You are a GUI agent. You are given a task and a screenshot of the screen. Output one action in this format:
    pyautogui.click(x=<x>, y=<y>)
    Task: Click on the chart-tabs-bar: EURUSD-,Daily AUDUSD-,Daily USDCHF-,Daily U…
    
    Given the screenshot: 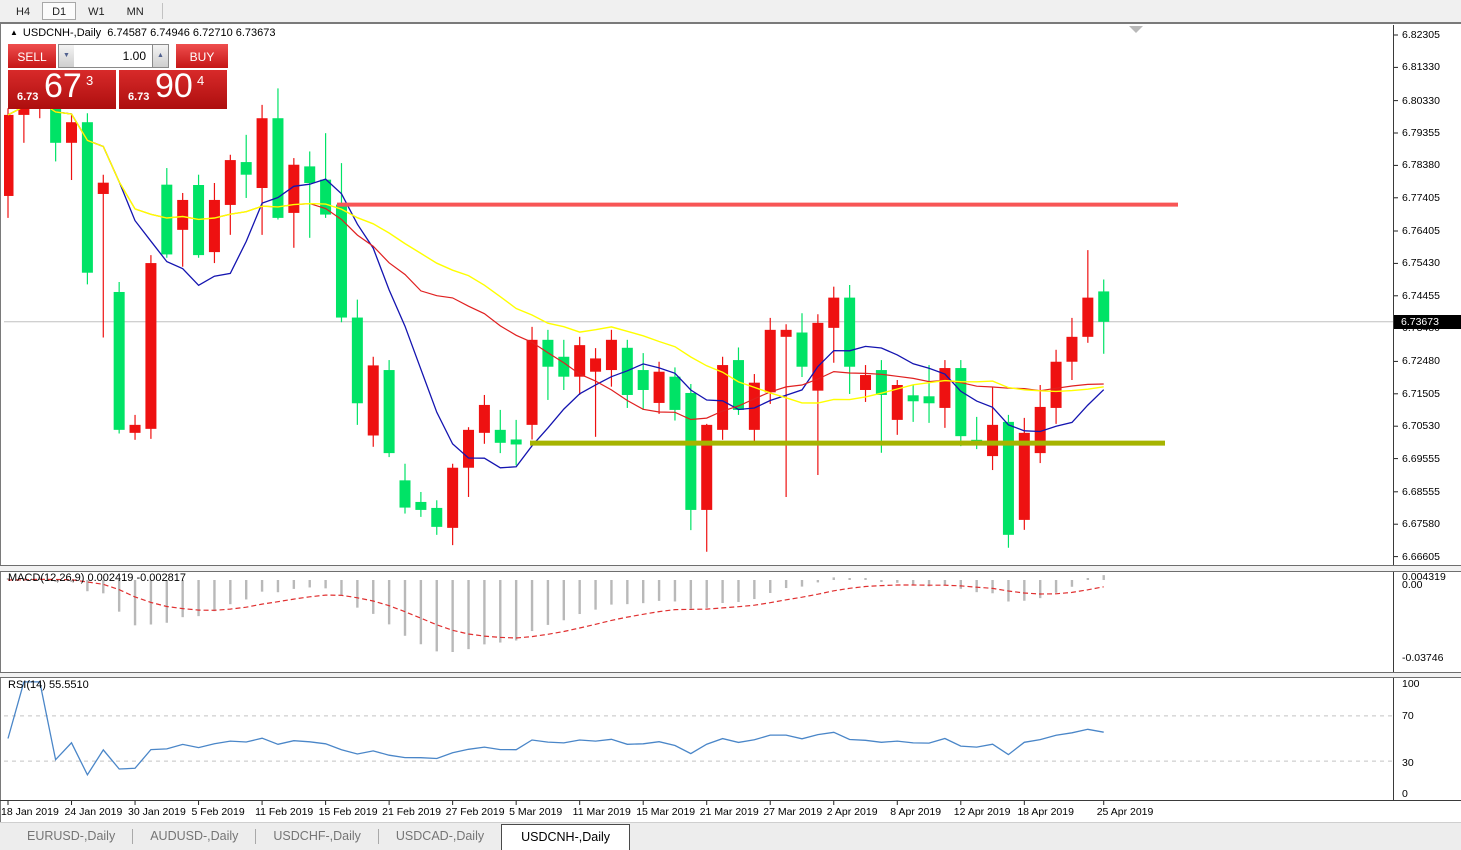 What is the action you would take?
    pyautogui.click(x=730, y=836)
    